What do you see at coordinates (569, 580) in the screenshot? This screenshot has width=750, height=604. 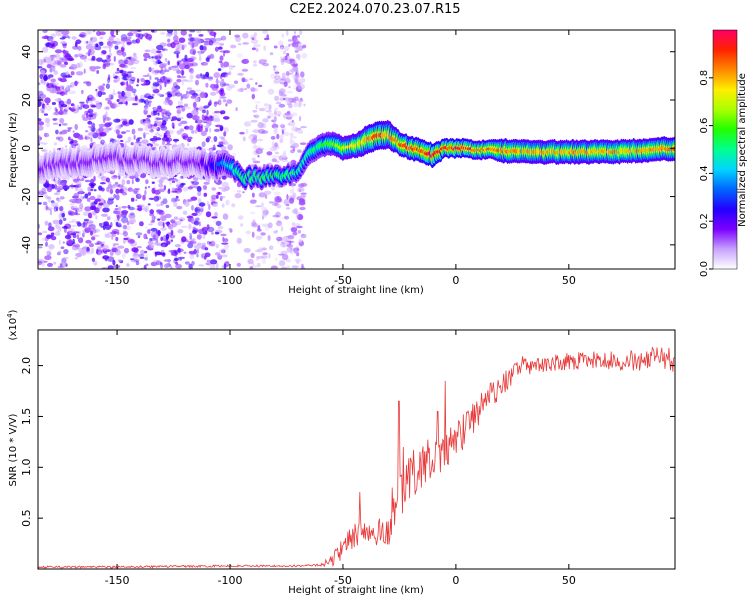 I see `x-tick-label: 50` at bounding box center [569, 580].